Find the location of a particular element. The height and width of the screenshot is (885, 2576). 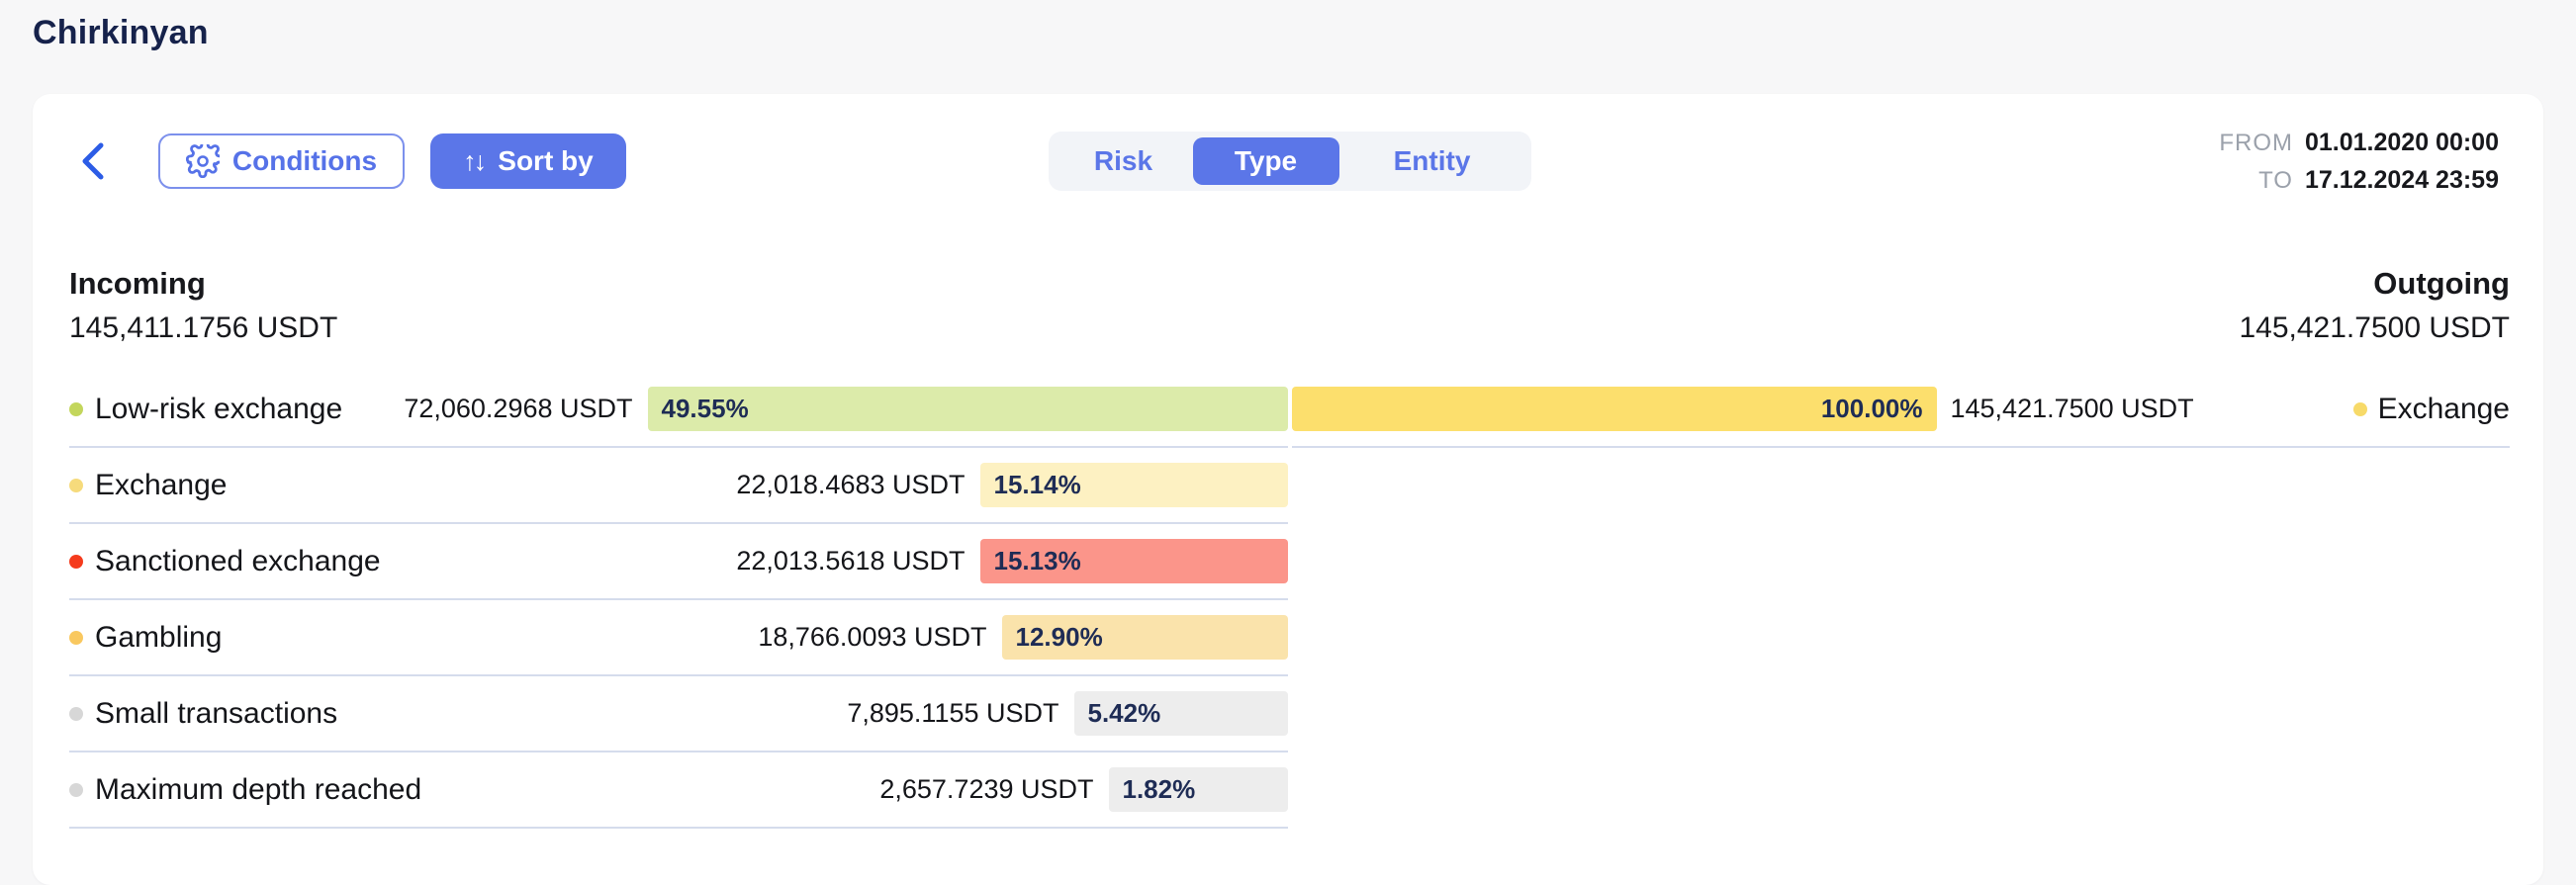

flow-percent: 12.90% is located at coordinates (1059, 637).